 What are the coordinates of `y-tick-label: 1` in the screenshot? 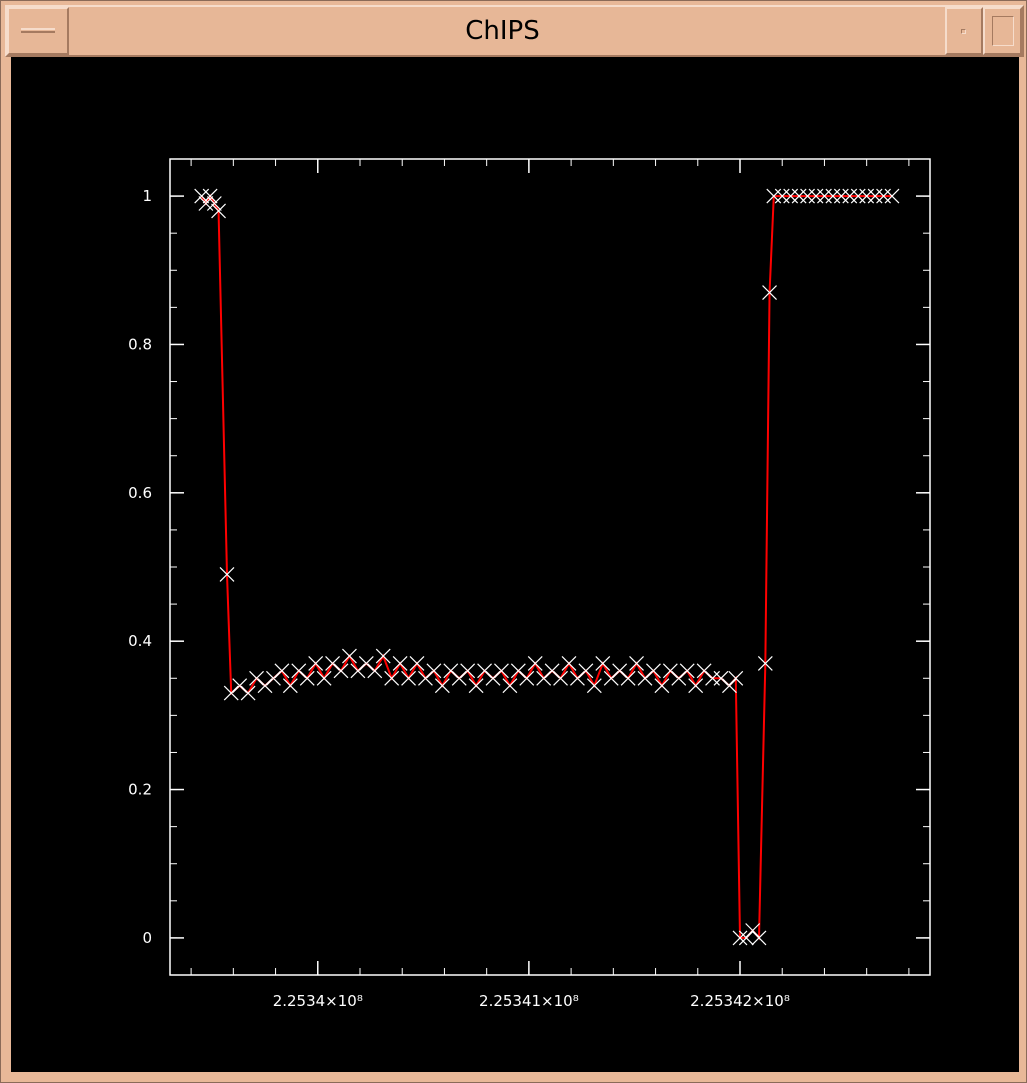 It's located at (147, 196).